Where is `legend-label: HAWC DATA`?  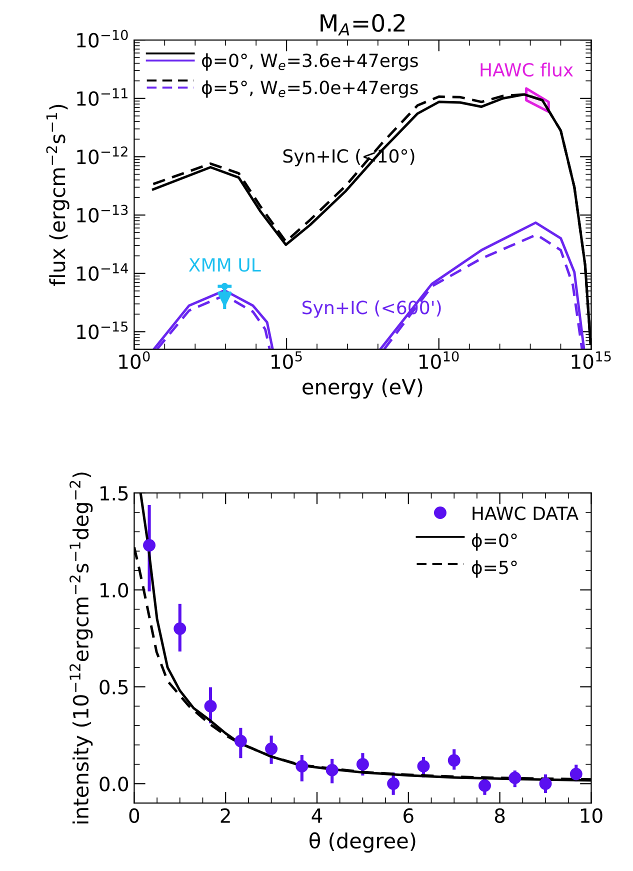
legend-label: HAWC DATA is located at coordinates (525, 513).